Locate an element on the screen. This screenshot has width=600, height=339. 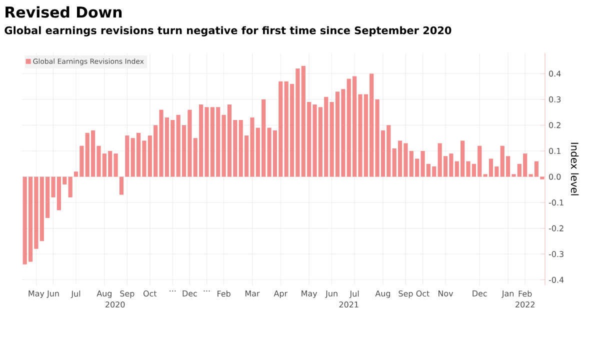
chart-subtitle: Global earnings revisions turn negative for first time since September 2020 is located at coordinates (228, 31).